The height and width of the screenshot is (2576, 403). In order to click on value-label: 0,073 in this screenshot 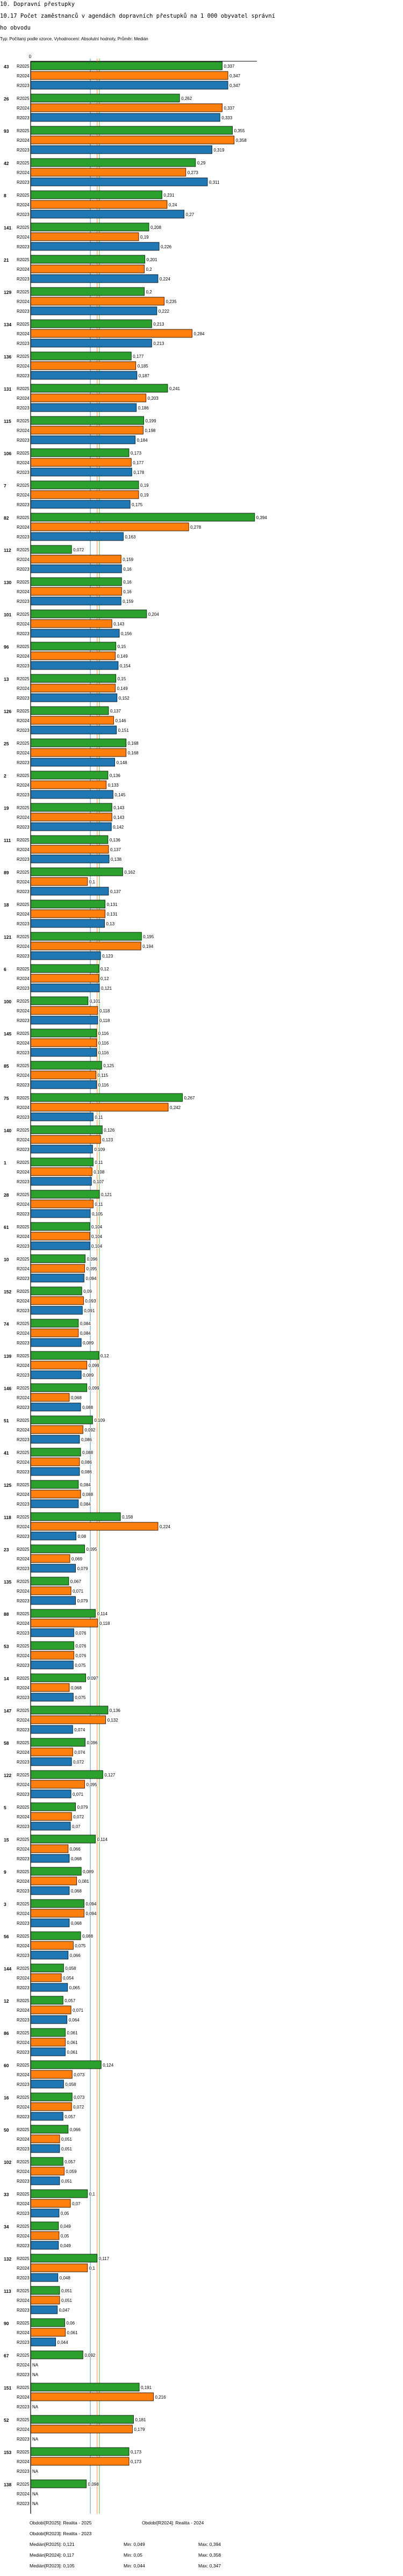, I will do `click(79, 2097)`.